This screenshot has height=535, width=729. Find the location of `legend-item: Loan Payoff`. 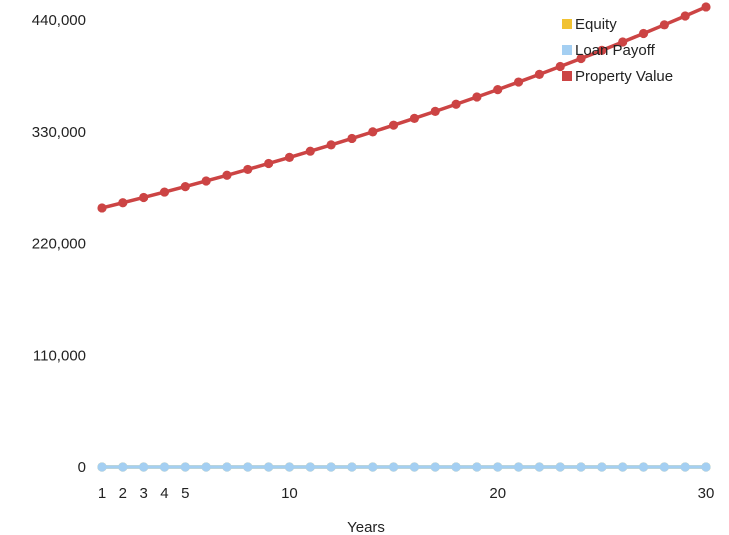

legend-item: Loan Payoff is located at coordinates (609, 50).